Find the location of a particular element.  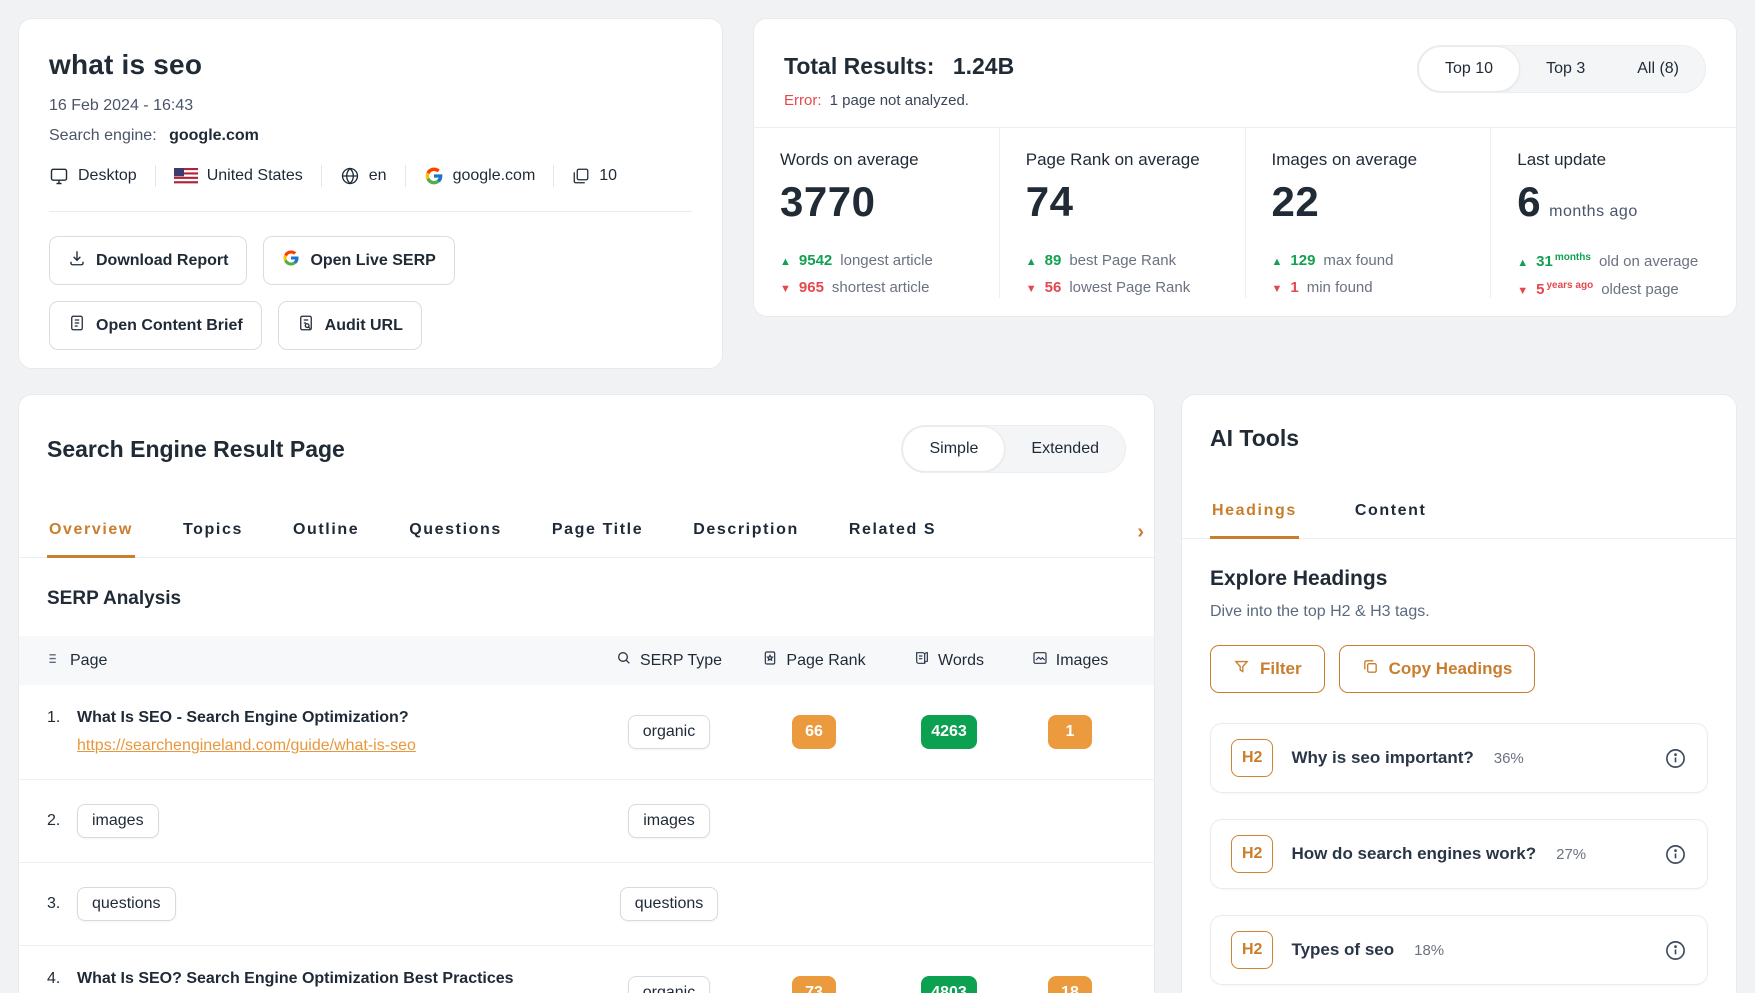

meta-search-engine: google.com is located at coordinates (479, 176).